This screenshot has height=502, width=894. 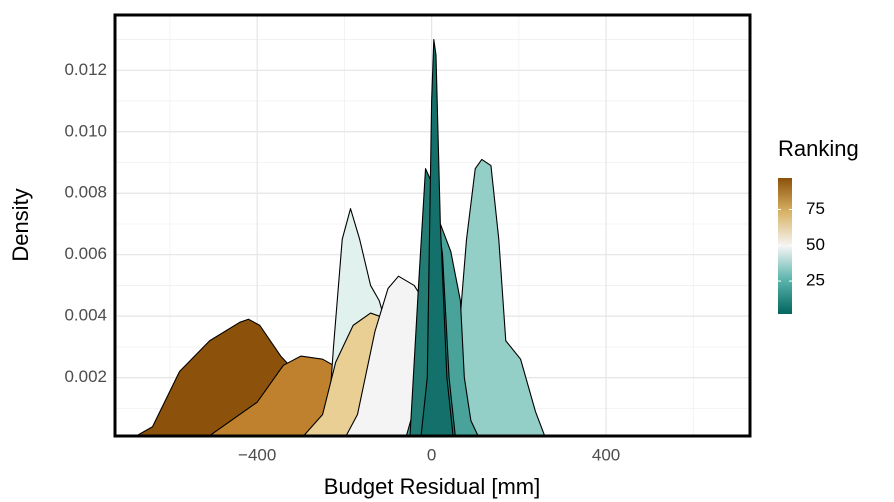 What do you see at coordinates (606, 454) in the screenshot?
I see `x-tick-label: 400` at bounding box center [606, 454].